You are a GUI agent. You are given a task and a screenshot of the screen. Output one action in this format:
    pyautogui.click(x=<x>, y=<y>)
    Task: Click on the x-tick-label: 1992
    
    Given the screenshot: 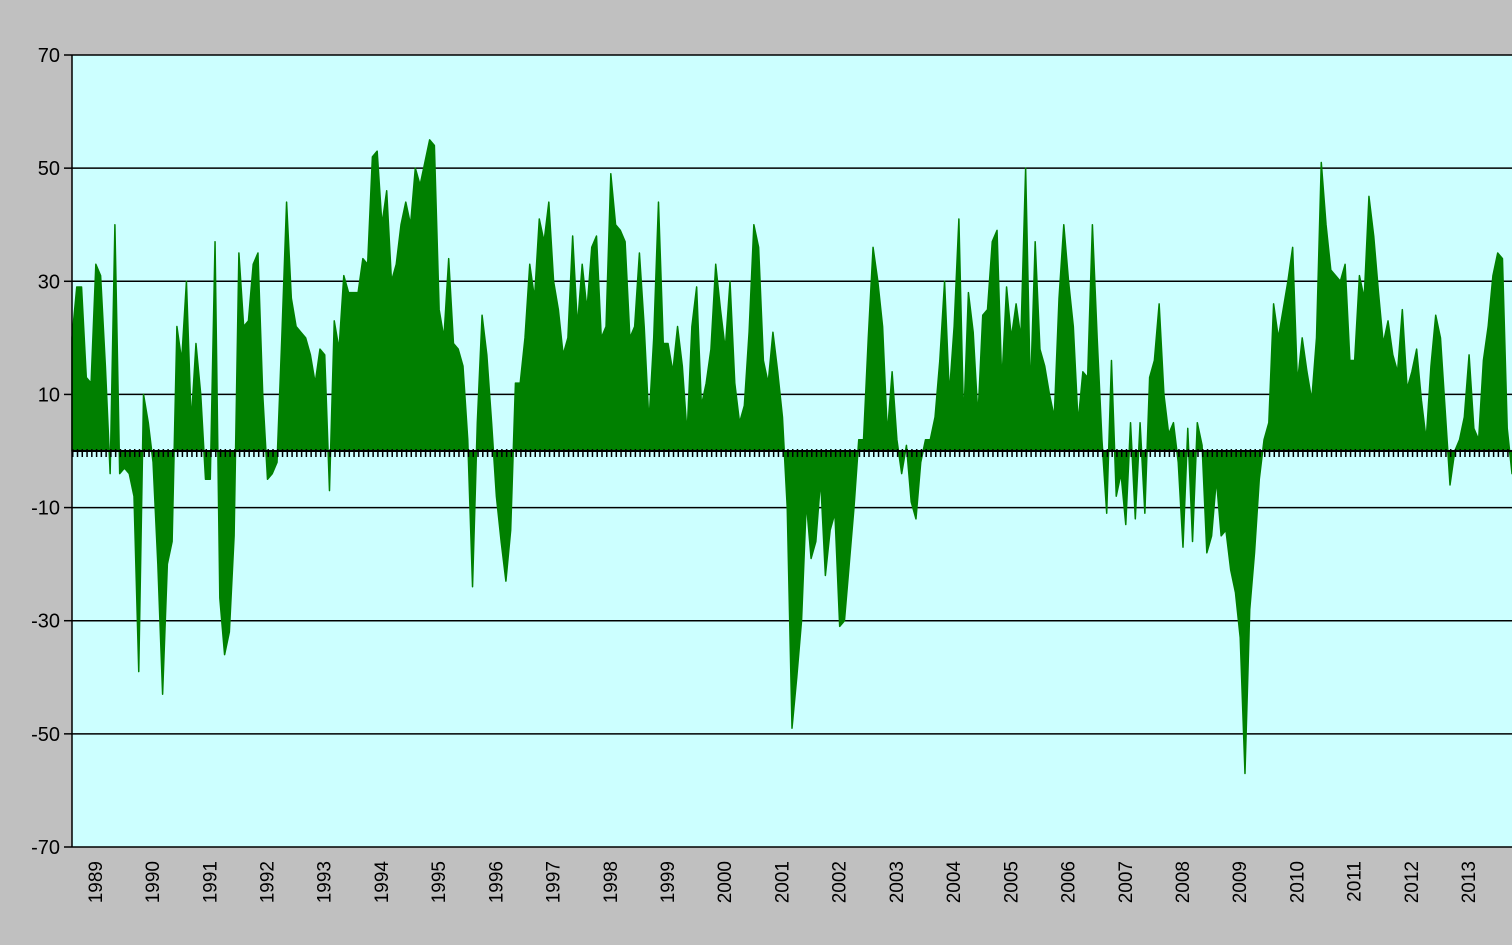 What is the action you would take?
    pyautogui.click(x=268, y=882)
    